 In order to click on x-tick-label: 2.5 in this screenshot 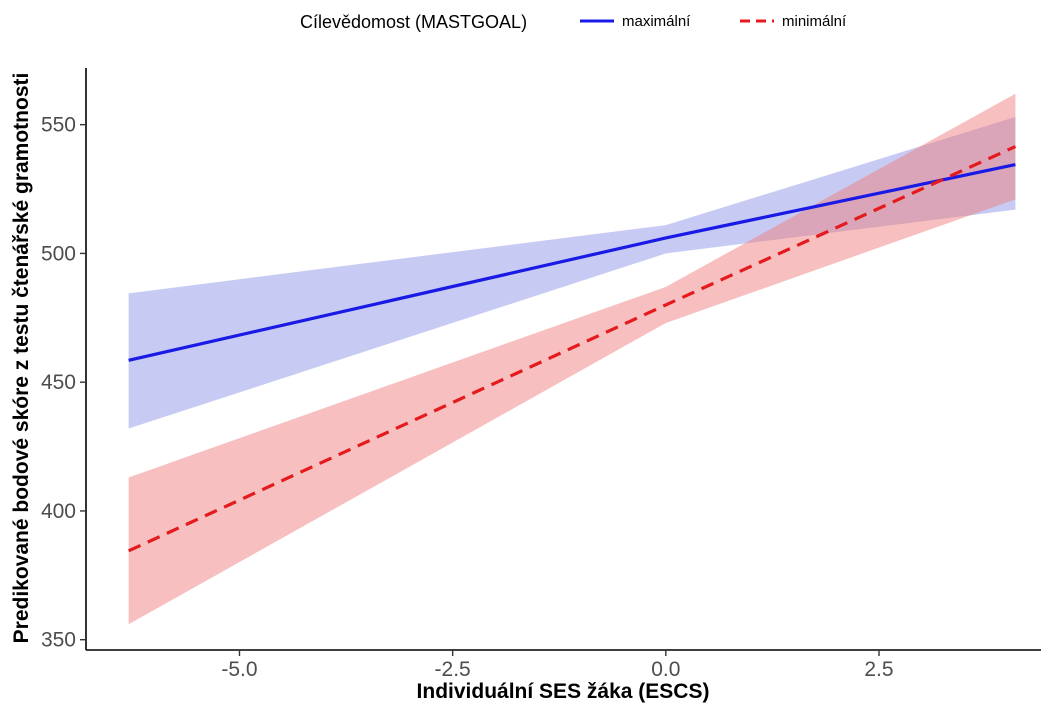, I will do `click(878, 669)`.